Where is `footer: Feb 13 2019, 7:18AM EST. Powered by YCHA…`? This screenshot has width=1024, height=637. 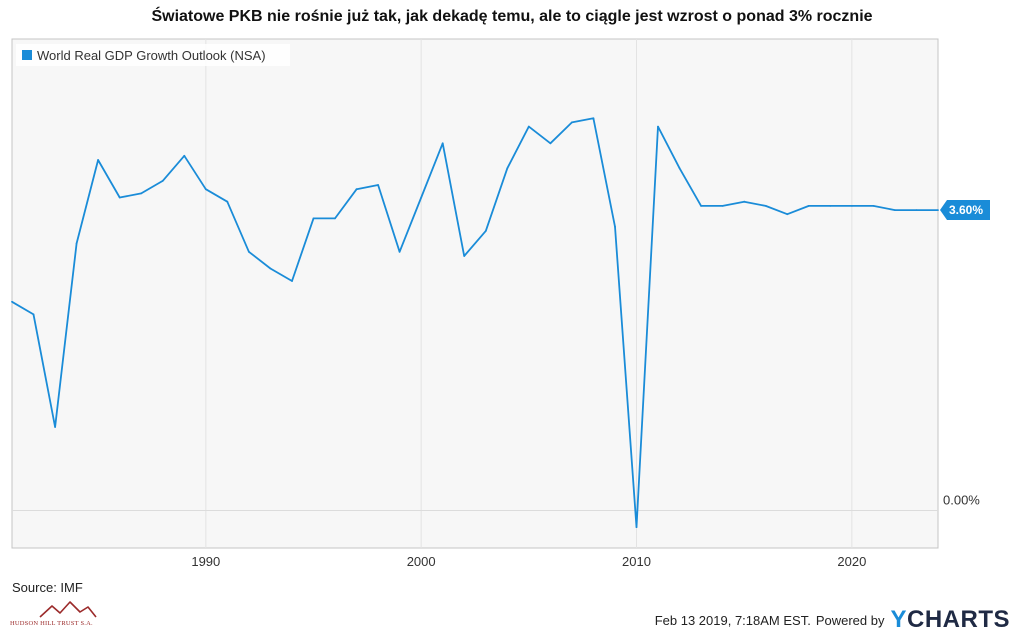 footer: Feb 13 2019, 7:18AM EST. Powered by YCHA… is located at coordinates (832, 620).